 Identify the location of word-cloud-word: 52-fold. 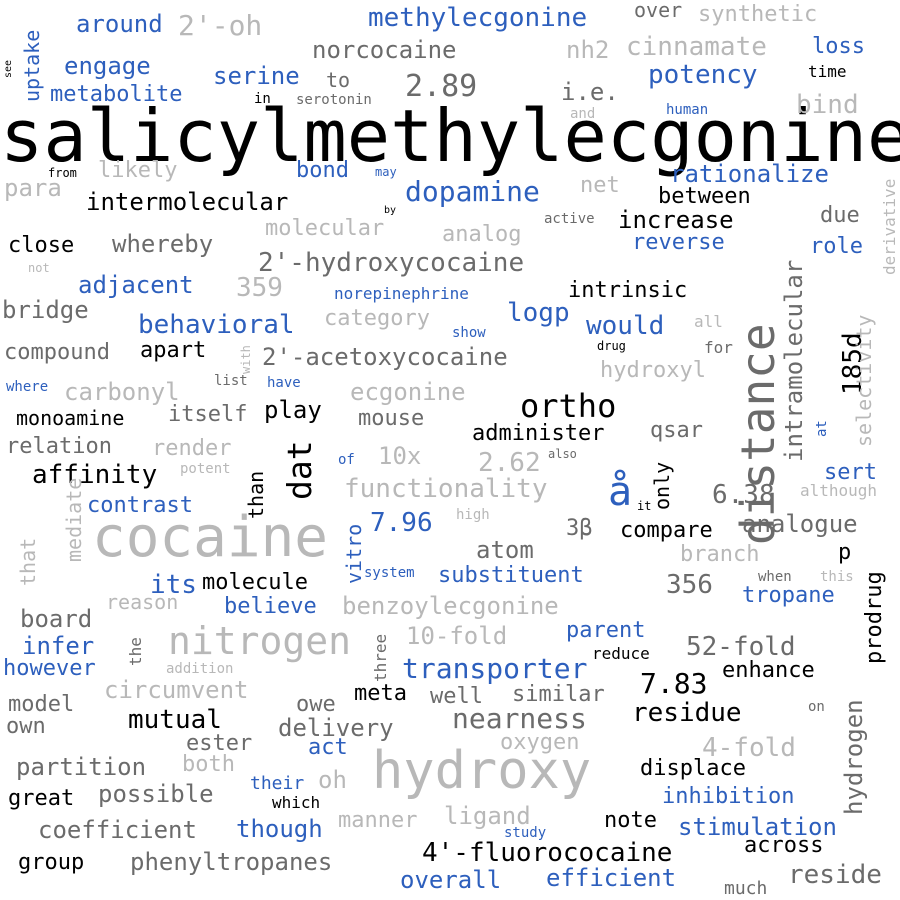
(741, 647).